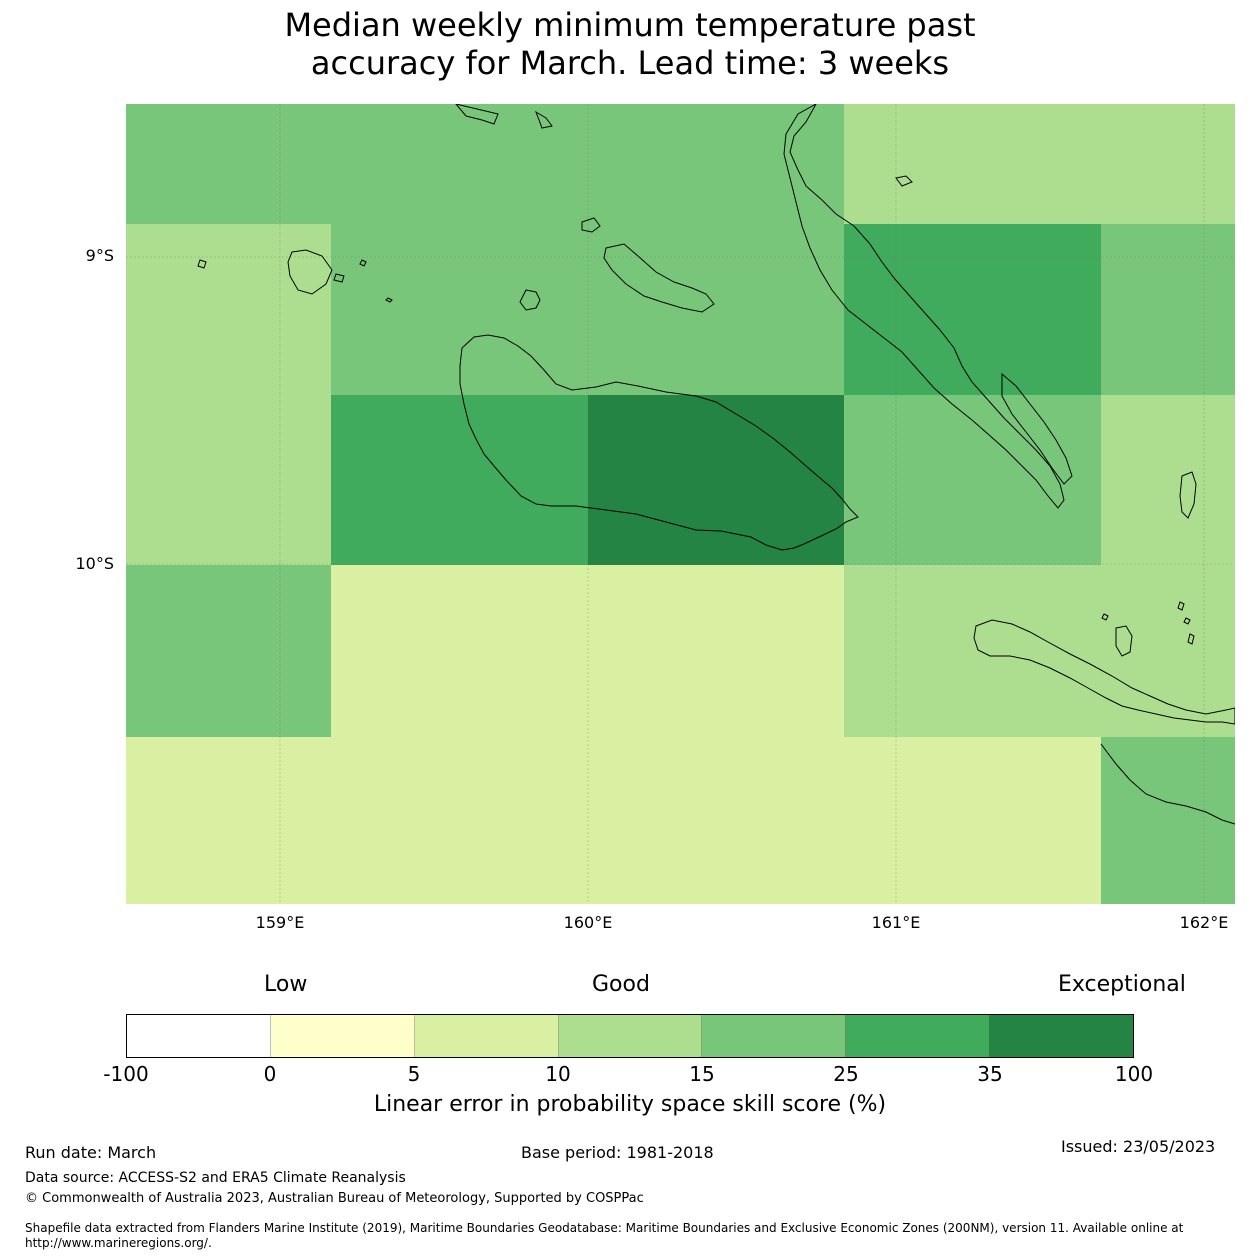 The image size is (1260, 1260). I want to click on colorbar-tick: 100, so click(1134, 1074).